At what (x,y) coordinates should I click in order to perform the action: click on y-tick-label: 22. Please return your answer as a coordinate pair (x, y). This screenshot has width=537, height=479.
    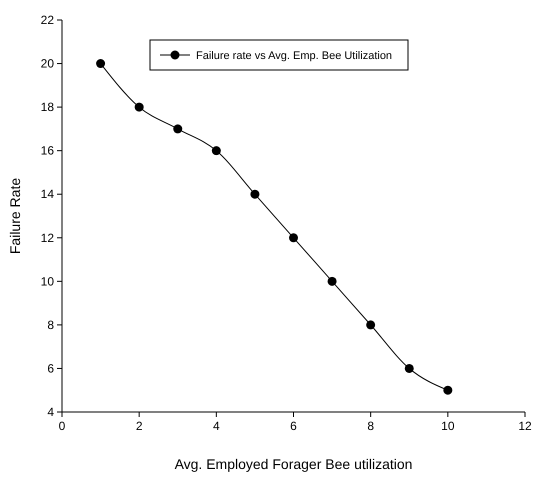
    Looking at the image, I should click on (47, 20).